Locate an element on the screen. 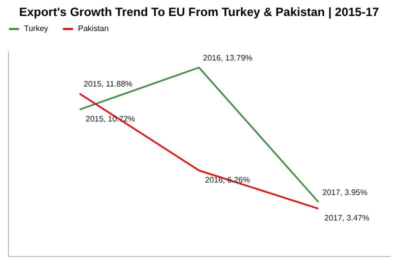 The height and width of the screenshot is (266, 400). legend-label: Turkey is located at coordinates (36, 28).